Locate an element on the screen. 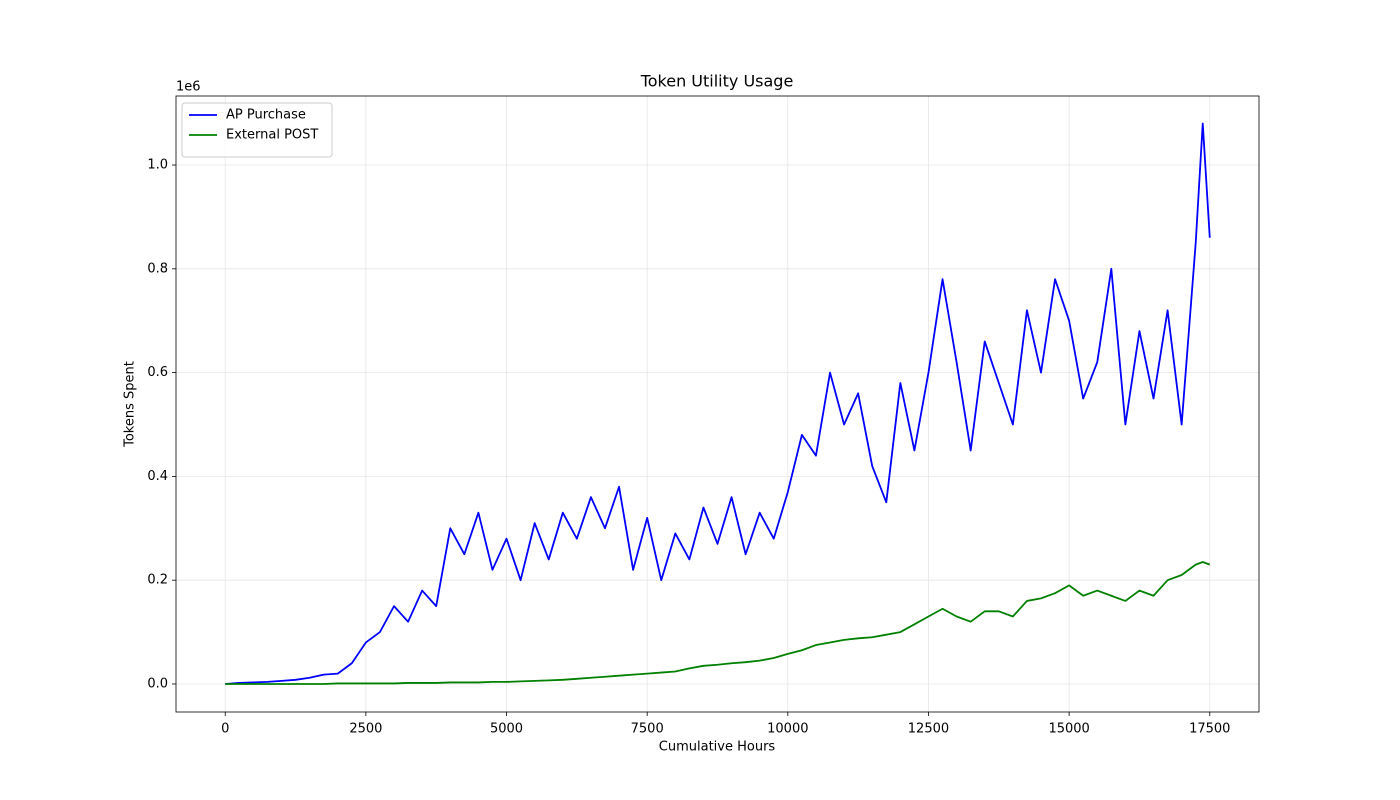 The image size is (1400, 800). legend-box is located at coordinates (257, 130).